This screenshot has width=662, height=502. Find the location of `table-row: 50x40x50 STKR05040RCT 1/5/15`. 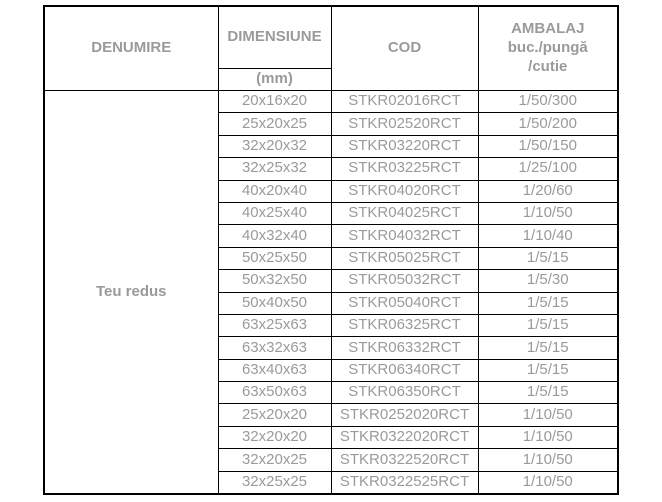

table-row: 50x40x50 STKR05040RCT 1/5/15 is located at coordinates (331, 303).